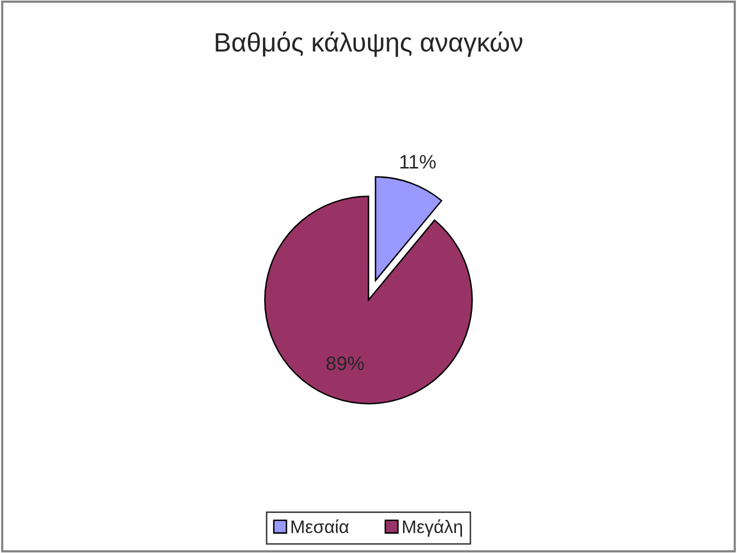 This screenshot has width=737, height=553. What do you see at coordinates (320, 526) in the screenshot?
I see `legend-label: Μεσαία` at bounding box center [320, 526].